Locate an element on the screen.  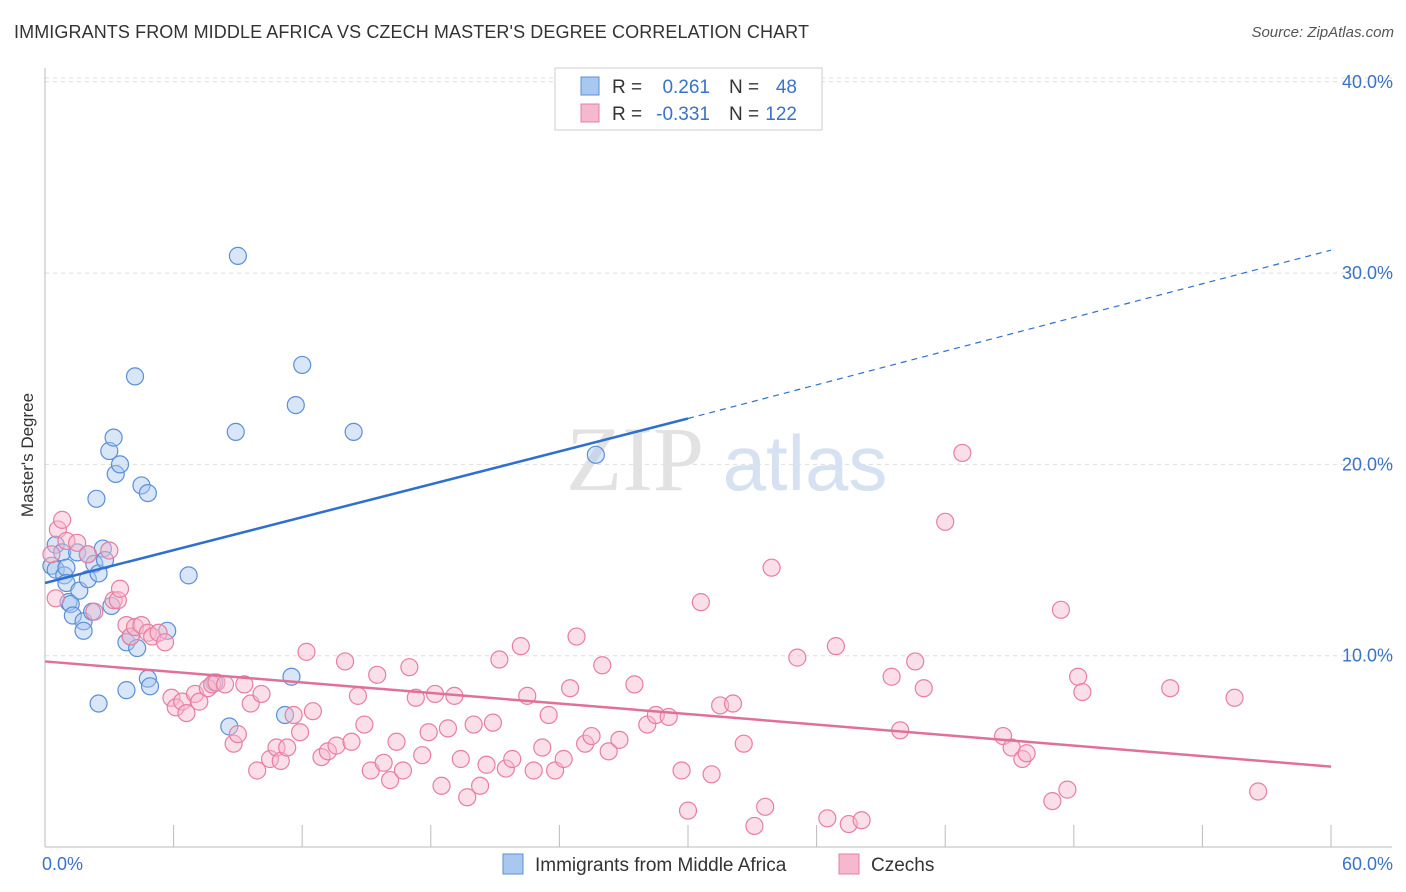
x-tick-label-max: 60.0% is located at coordinates (1367, 864).